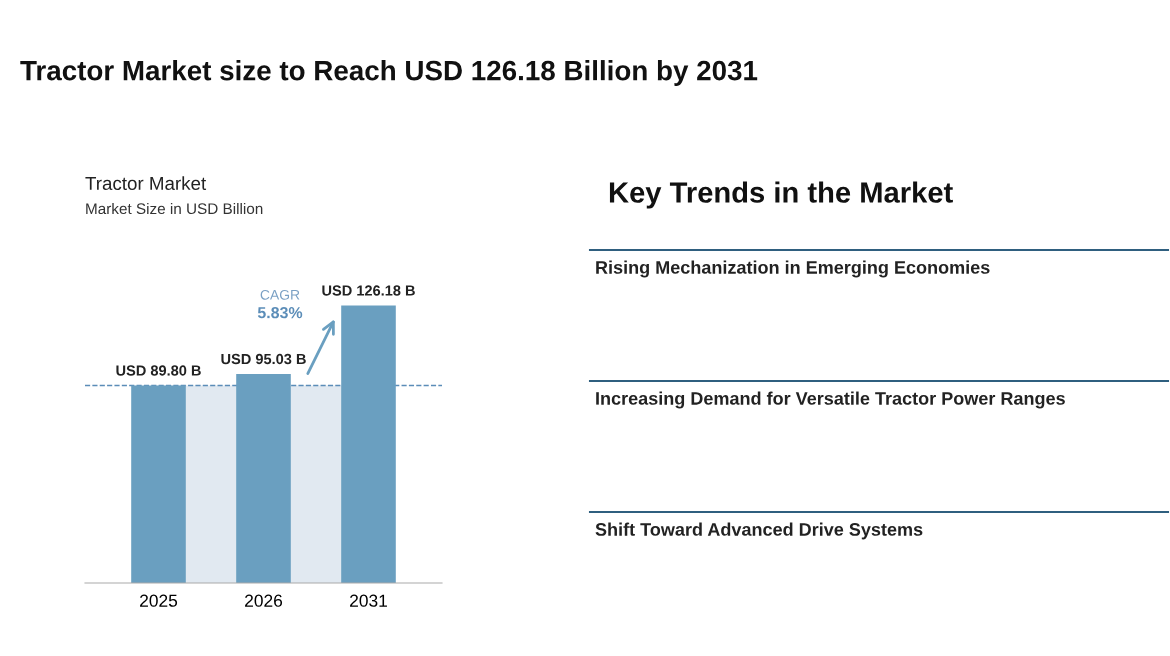  Describe the element at coordinates (830, 400) in the screenshot. I see `text: Increasing Demand for Versatile Tractor Power Ranges` at that location.